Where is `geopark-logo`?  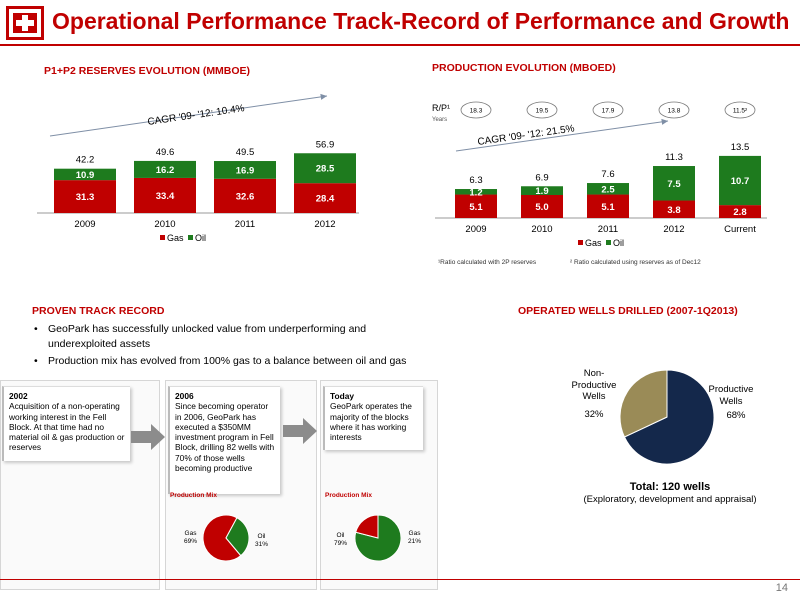 geopark-logo is located at coordinates (25, 23).